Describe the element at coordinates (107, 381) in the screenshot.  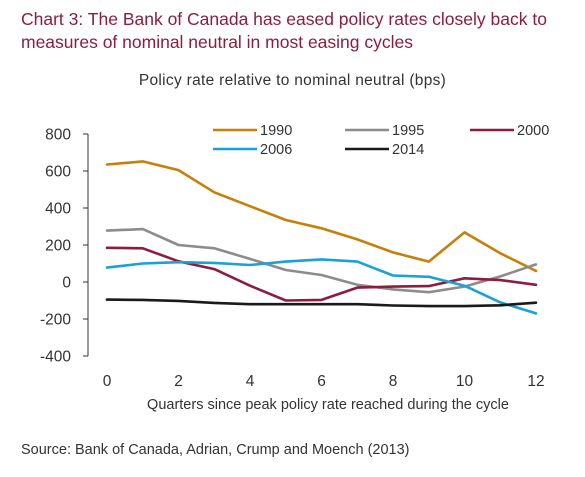
I see `x-tick-label: 0` at that location.